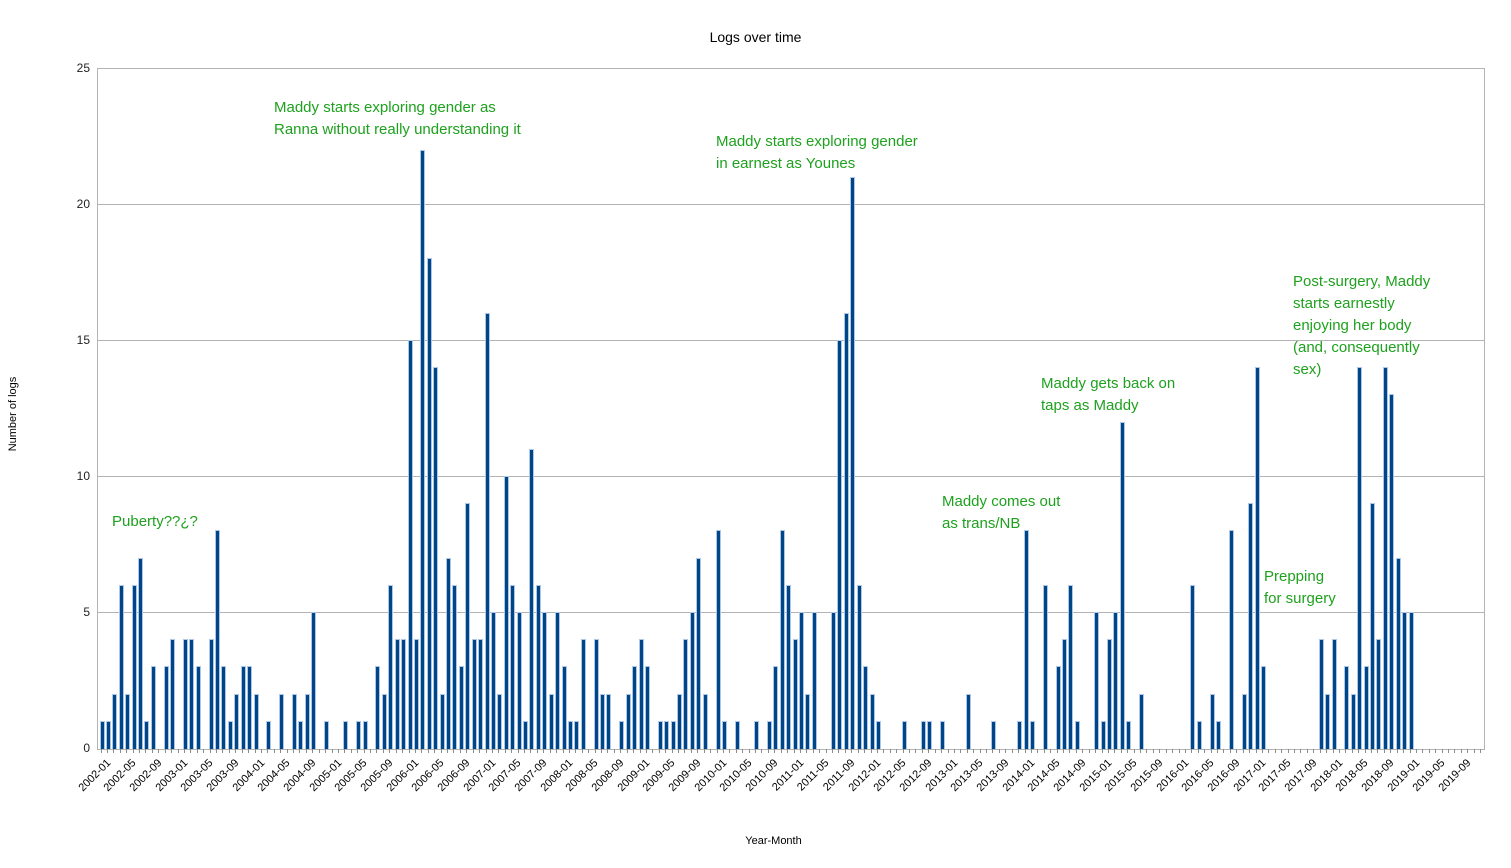 This screenshot has height=868, width=1511. Describe the element at coordinates (755, 37) in the screenshot. I see `chart-title: Logs over time` at that location.